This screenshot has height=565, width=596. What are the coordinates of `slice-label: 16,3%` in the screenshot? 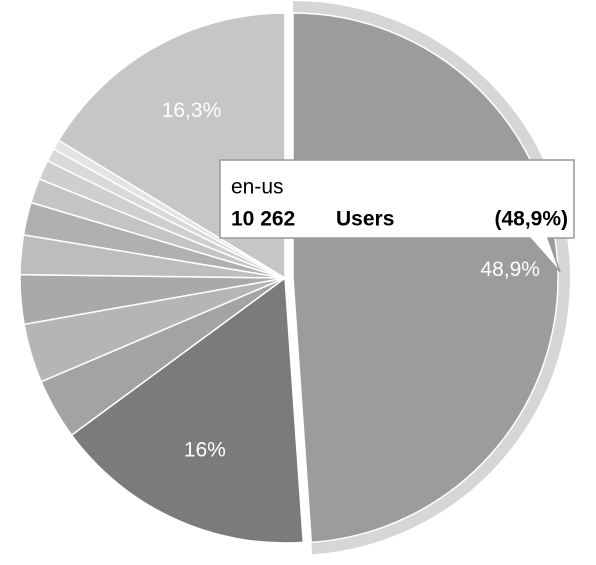 It's located at (192, 110).